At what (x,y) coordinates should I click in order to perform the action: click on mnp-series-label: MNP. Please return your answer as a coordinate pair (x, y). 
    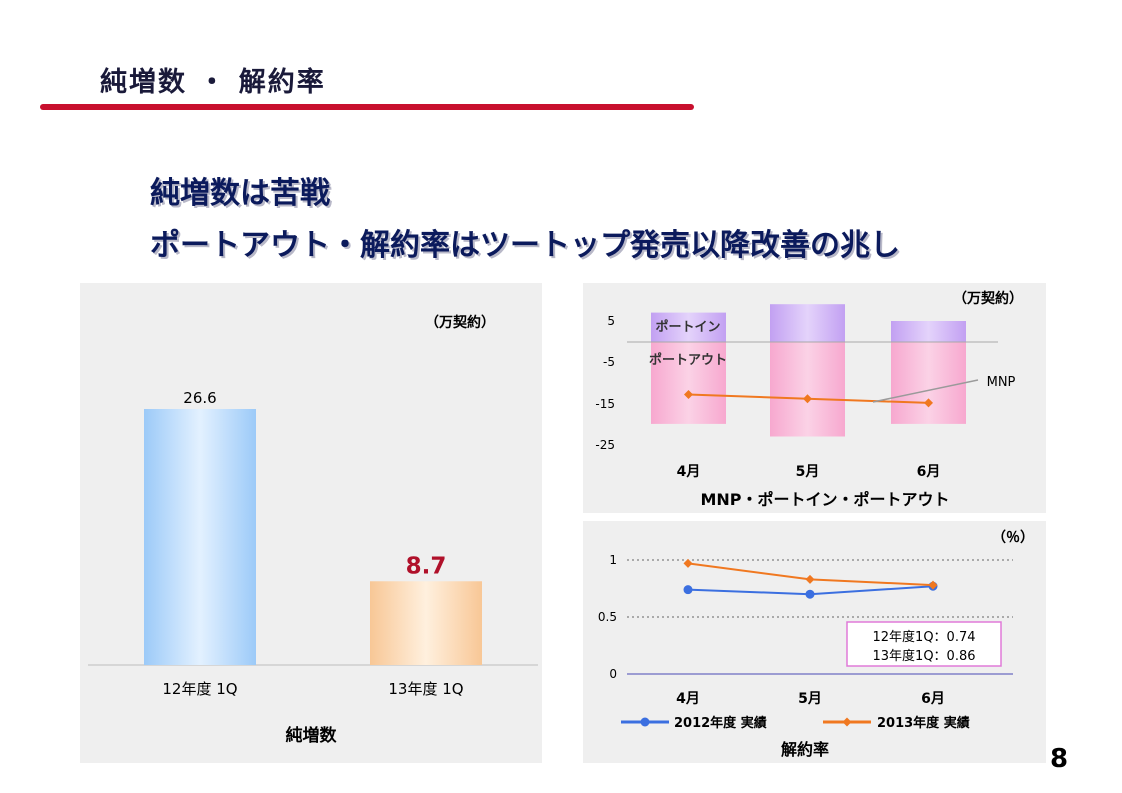
    Looking at the image, I should click on (1001, 382).